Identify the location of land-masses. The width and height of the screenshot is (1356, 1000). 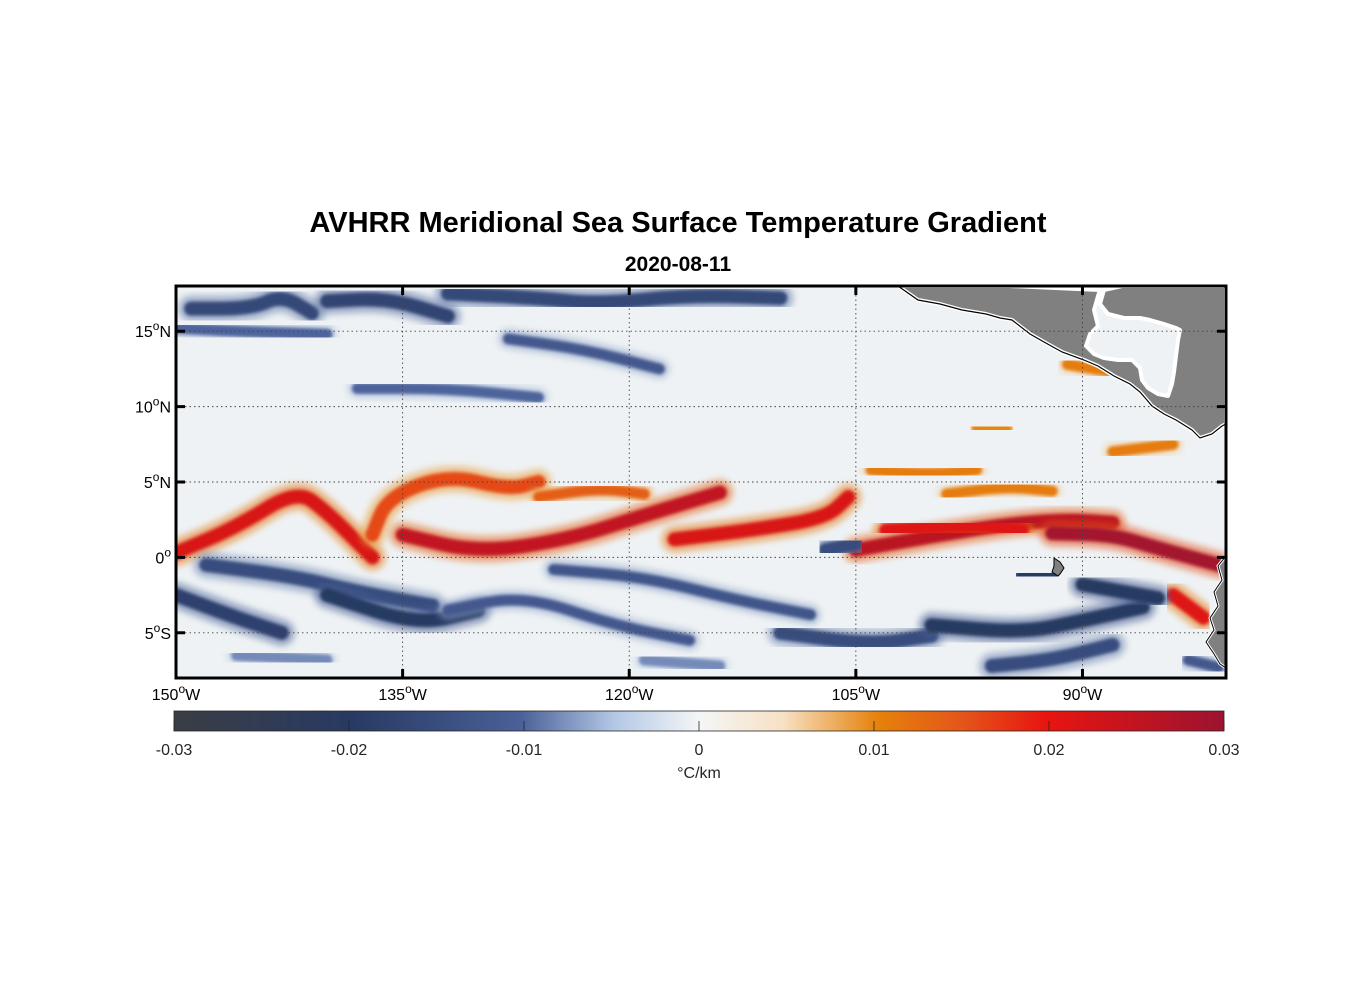
(1061, 478).